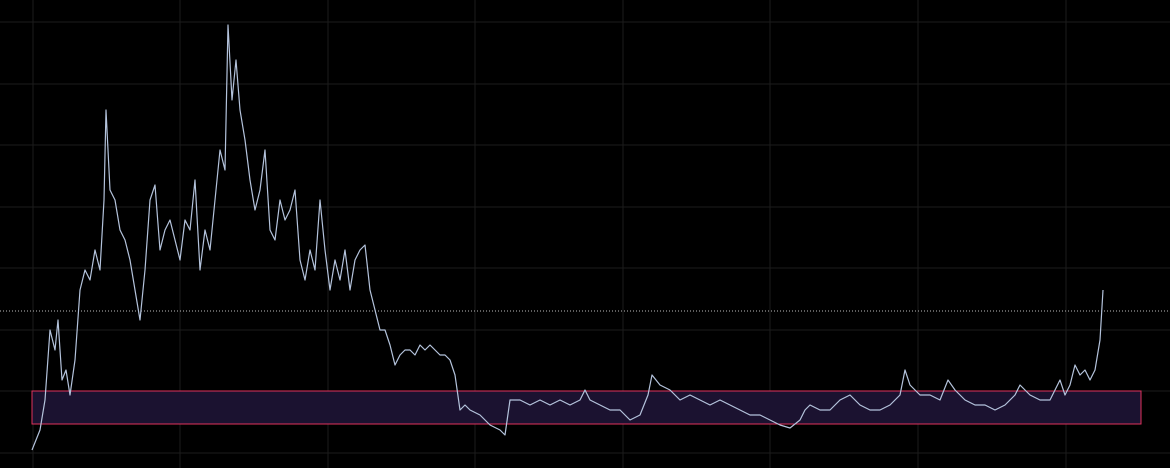  I want to click on zone, so click(586, 407).